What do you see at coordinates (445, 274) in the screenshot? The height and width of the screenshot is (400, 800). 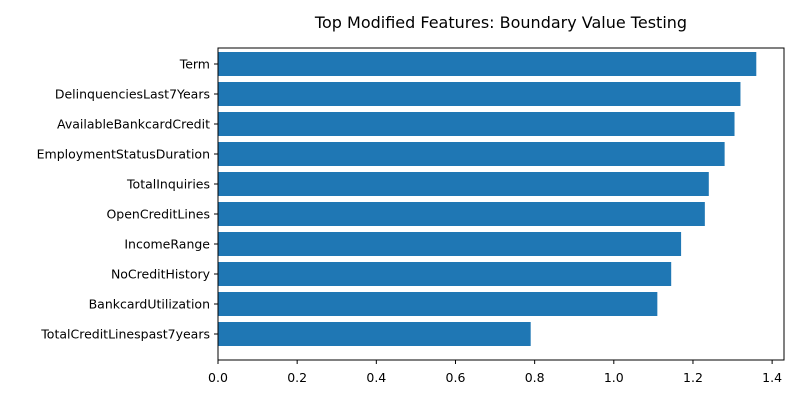 I see `bar-NoCreditHistory` at bounding box center [445, 274].